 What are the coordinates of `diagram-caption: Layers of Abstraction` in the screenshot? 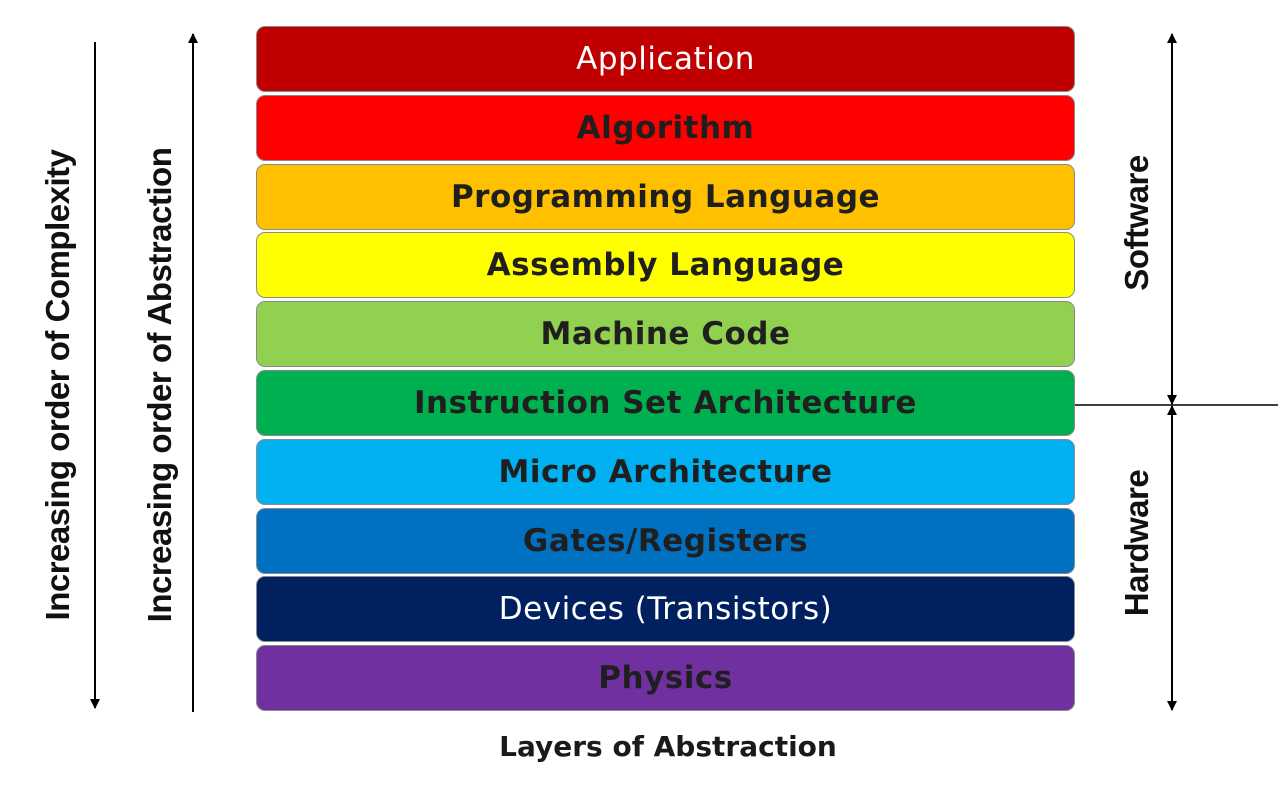 It's located at (668, 746).